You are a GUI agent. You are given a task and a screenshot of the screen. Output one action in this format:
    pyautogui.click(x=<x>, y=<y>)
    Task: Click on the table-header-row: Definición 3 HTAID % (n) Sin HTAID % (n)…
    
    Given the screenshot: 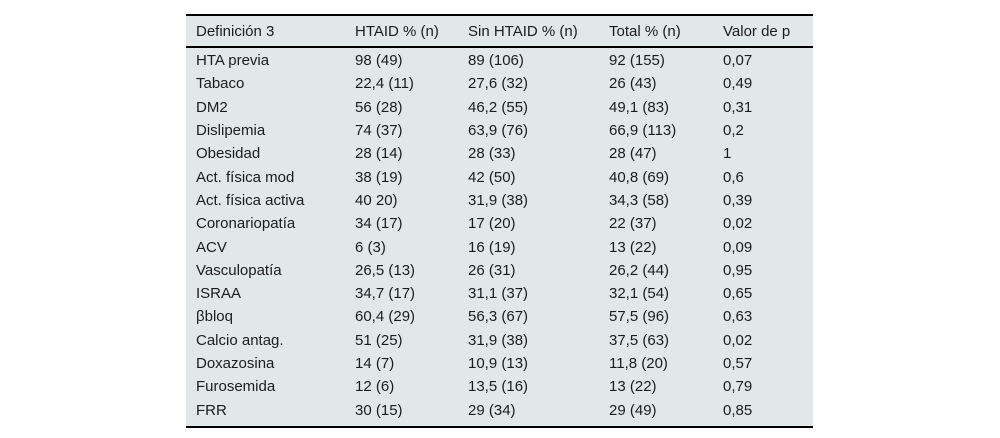 What is the action you would take?
    pyautogui.click(x=499, y=32)
    